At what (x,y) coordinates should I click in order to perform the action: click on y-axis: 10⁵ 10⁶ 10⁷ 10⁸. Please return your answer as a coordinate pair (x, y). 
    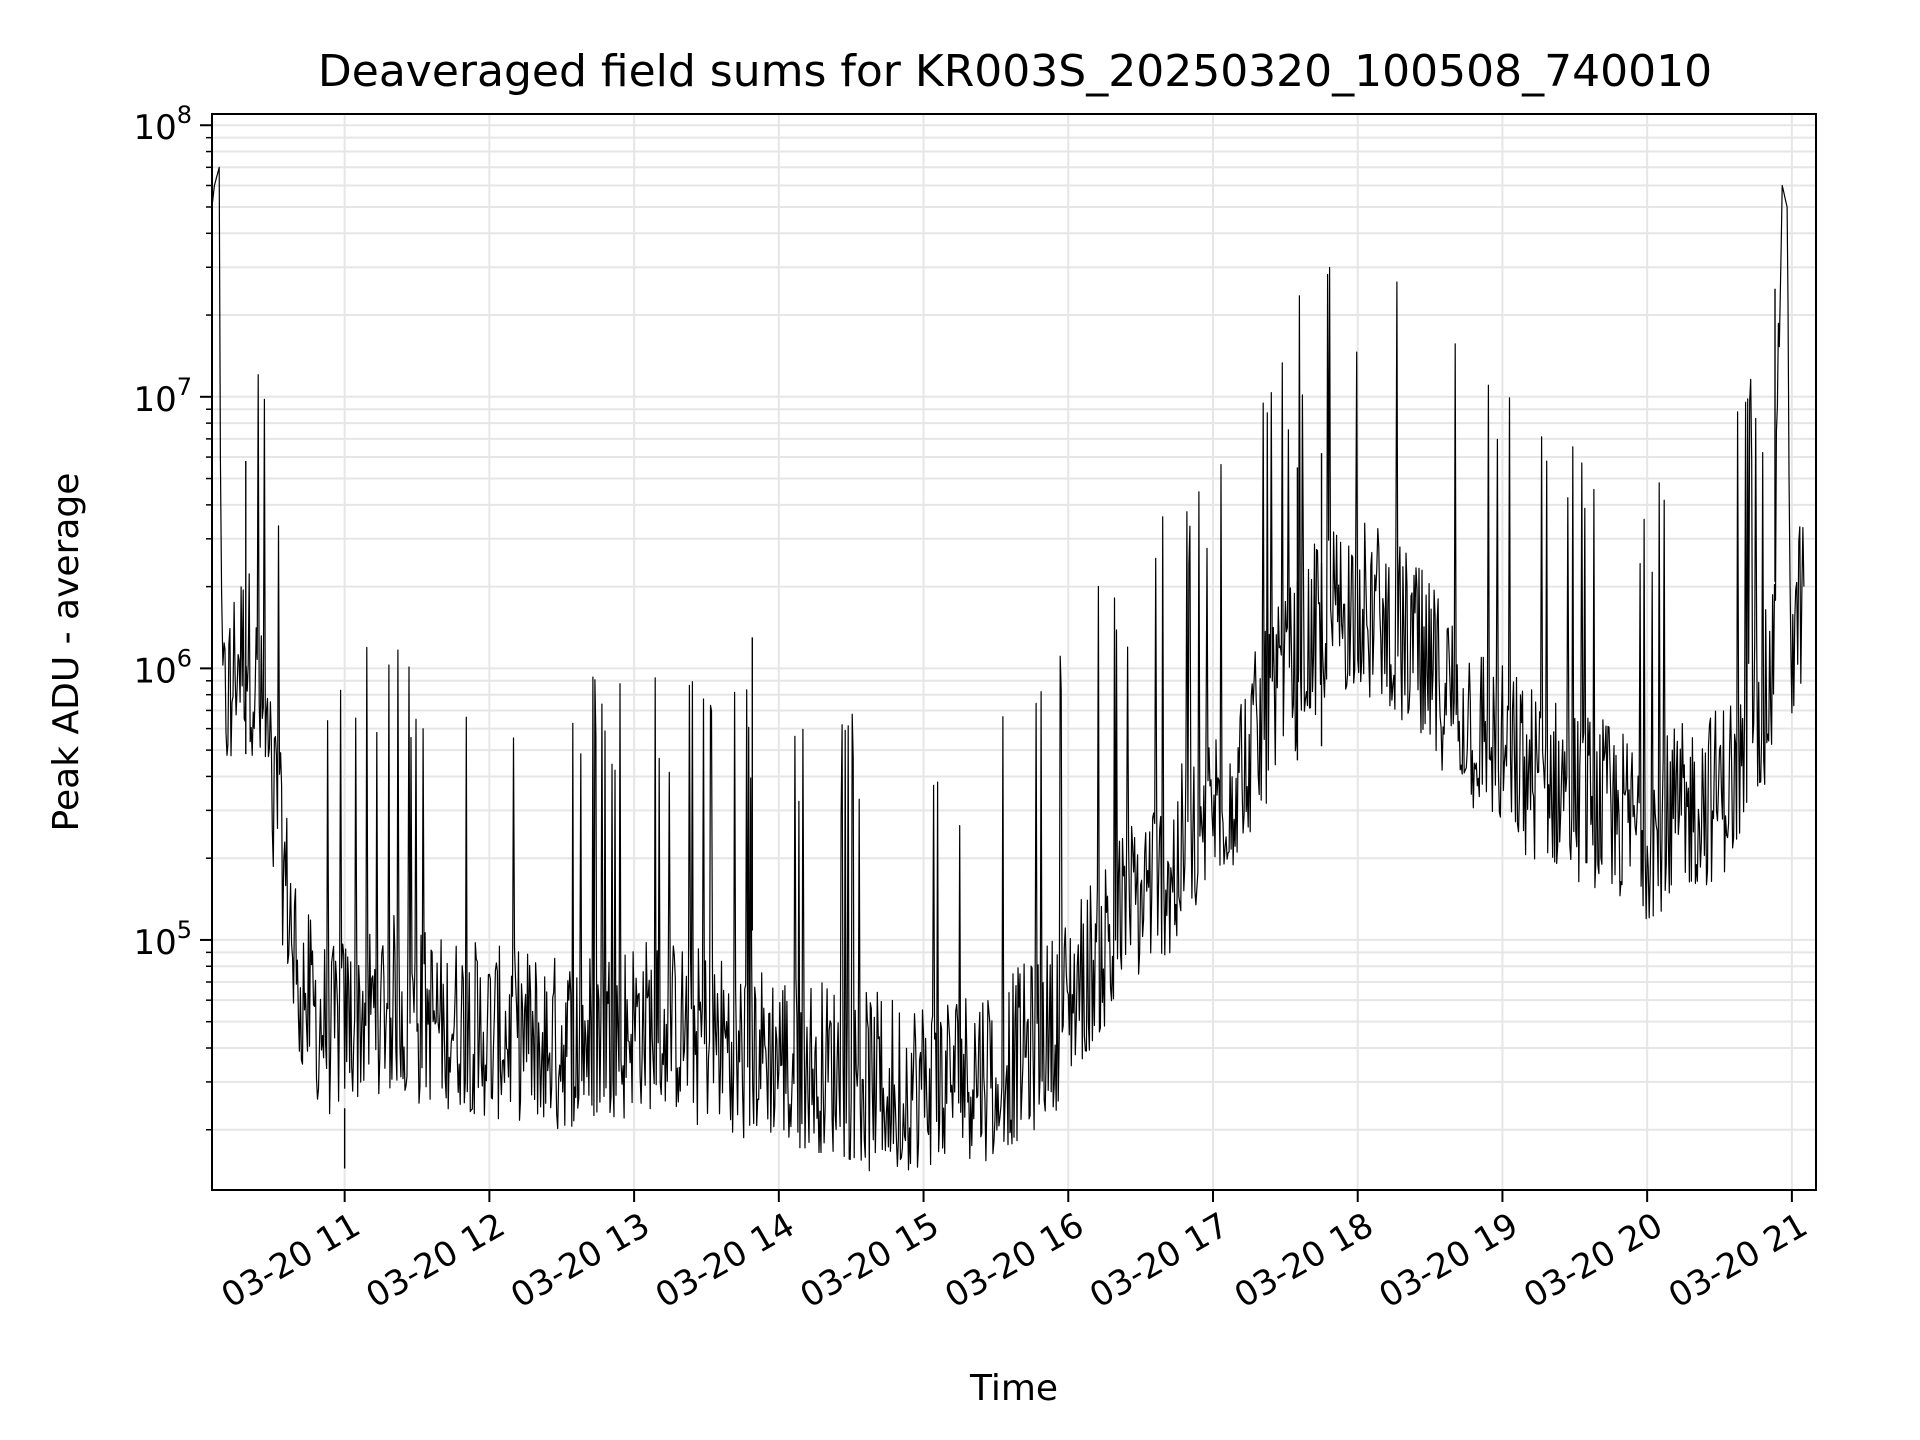
    Looking at the image, I should click on (172, 616).